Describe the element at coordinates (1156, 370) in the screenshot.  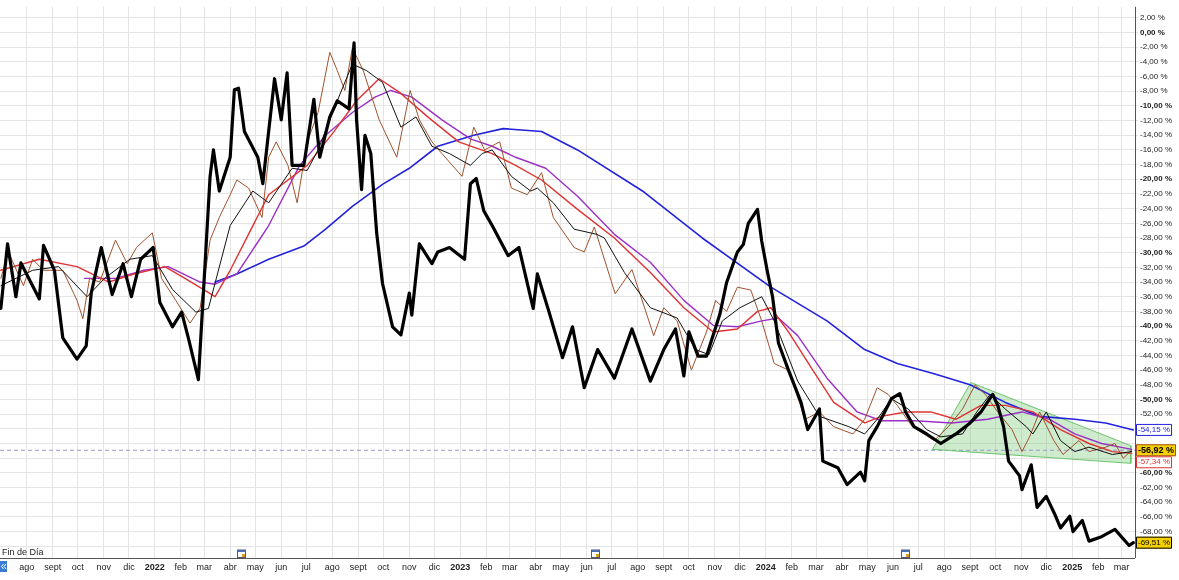
I see `y-tick-label: -46,00 %` at that location.